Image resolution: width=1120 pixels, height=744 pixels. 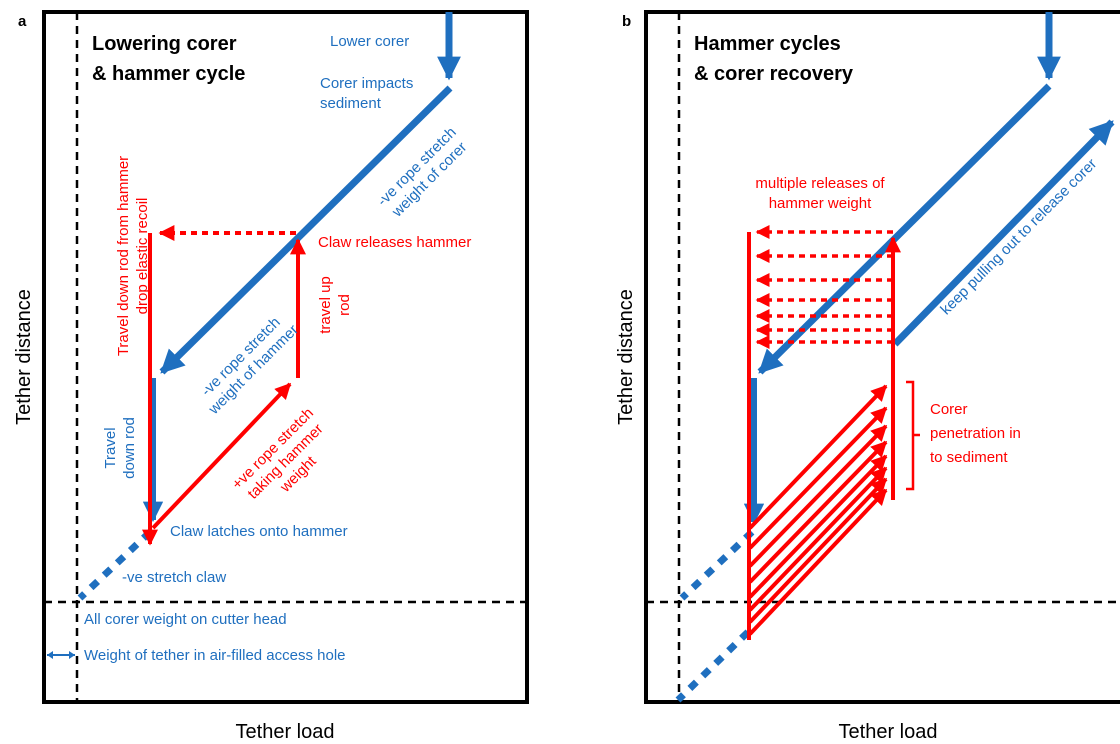 I want to click on panel-a-letter: a, so click(x=22, y=21).